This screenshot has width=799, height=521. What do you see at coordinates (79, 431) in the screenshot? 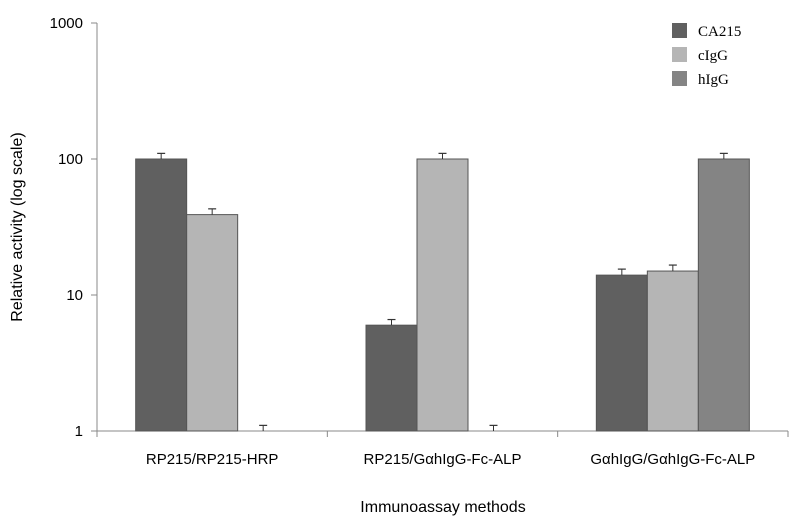
I see `y-tick-label: 1` at bounding box center [79, 431].